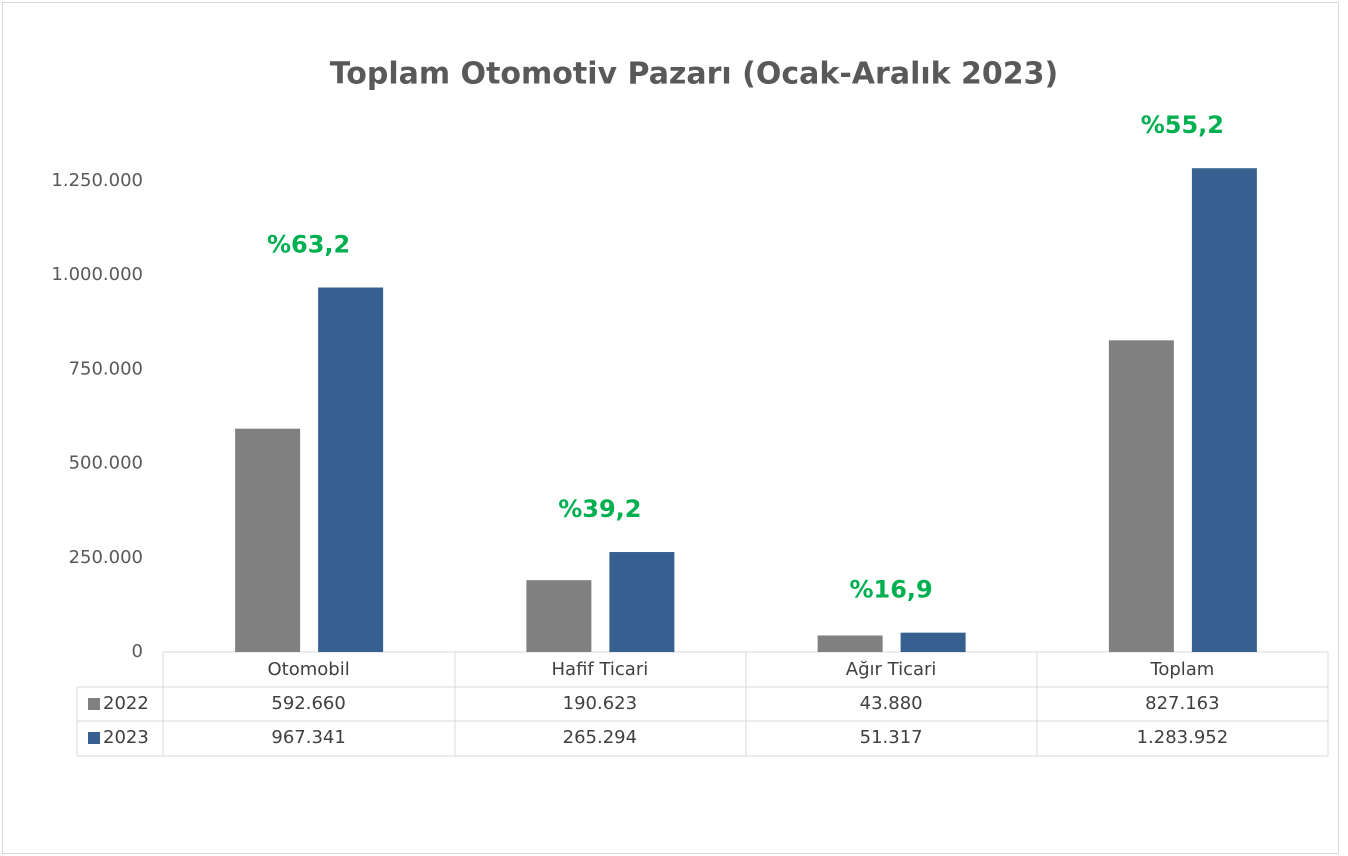 This screenshot has width=1348, height=856. What do you see at coordinates (106, 557) in the screenshot?
I see `y-tick-label: 250.000` at bounding box center [106, 557].